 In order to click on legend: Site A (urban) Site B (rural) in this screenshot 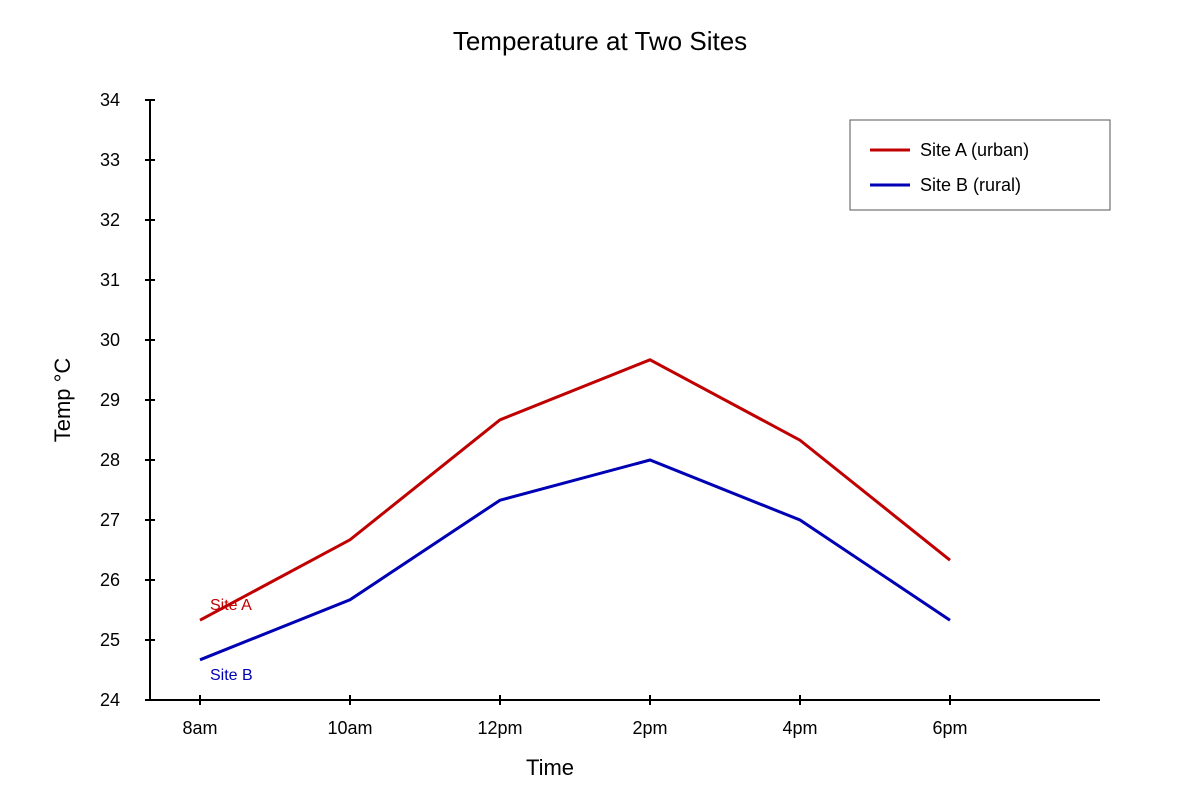, I will do `click(980, 165)`.